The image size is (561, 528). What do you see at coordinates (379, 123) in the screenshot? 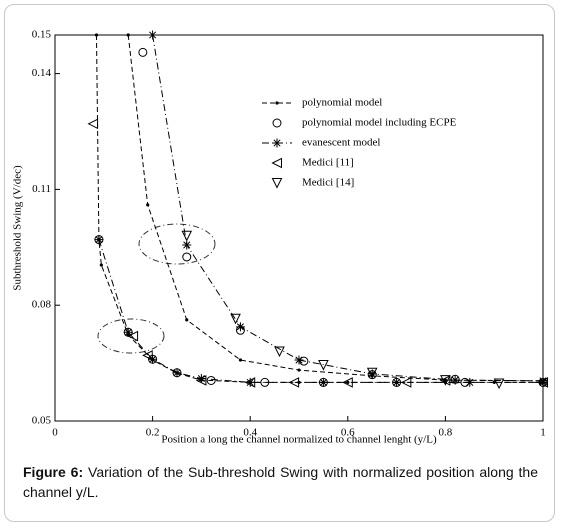
I see `legend-label: polynomial model including ECPE` at bounding box center [379, 123].